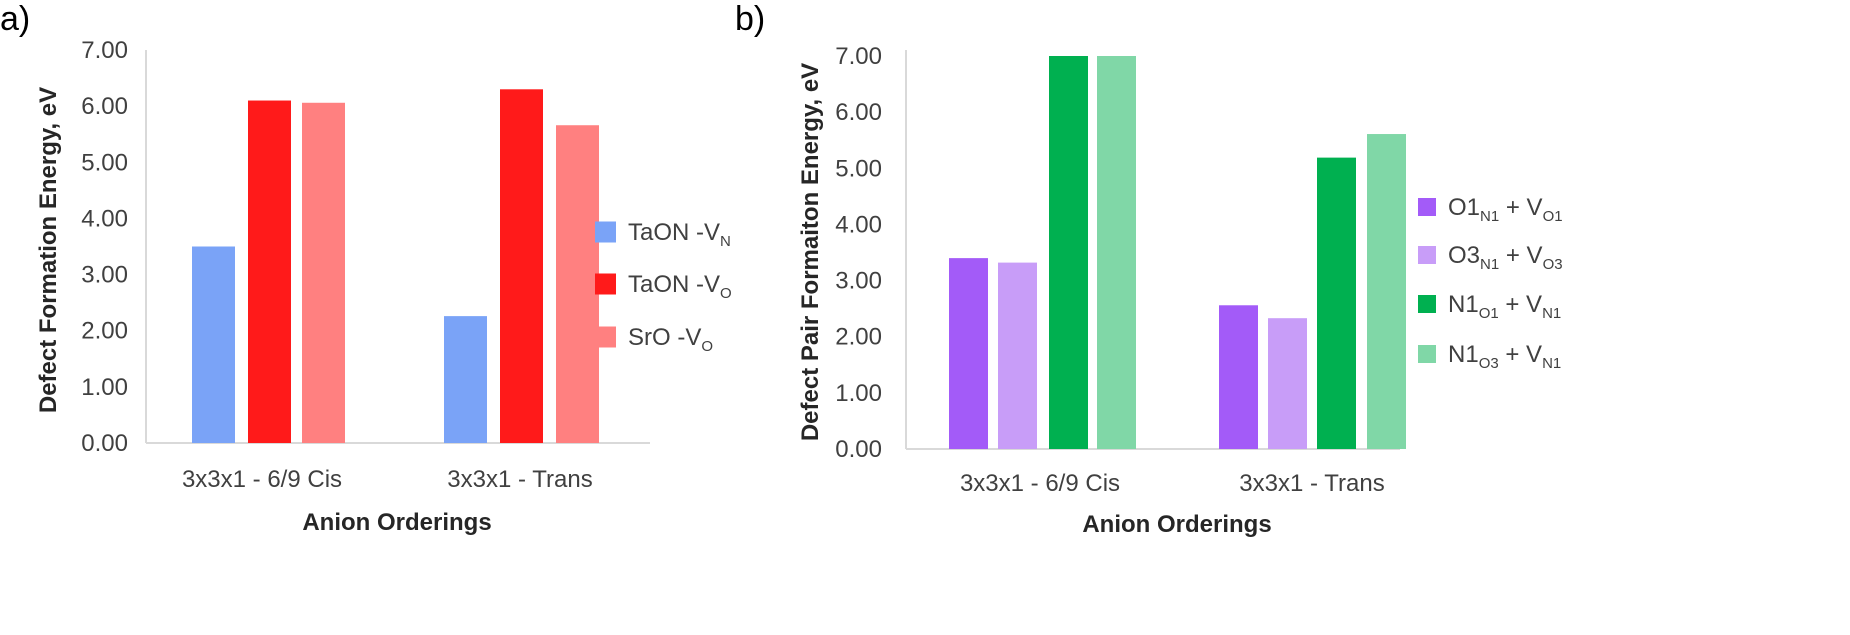  What do you see at coordinates (48, 250) in the screenshot?
I see `y-axis-title-a: Defect Formation Energy, eV` at bounding box center [48, 250].